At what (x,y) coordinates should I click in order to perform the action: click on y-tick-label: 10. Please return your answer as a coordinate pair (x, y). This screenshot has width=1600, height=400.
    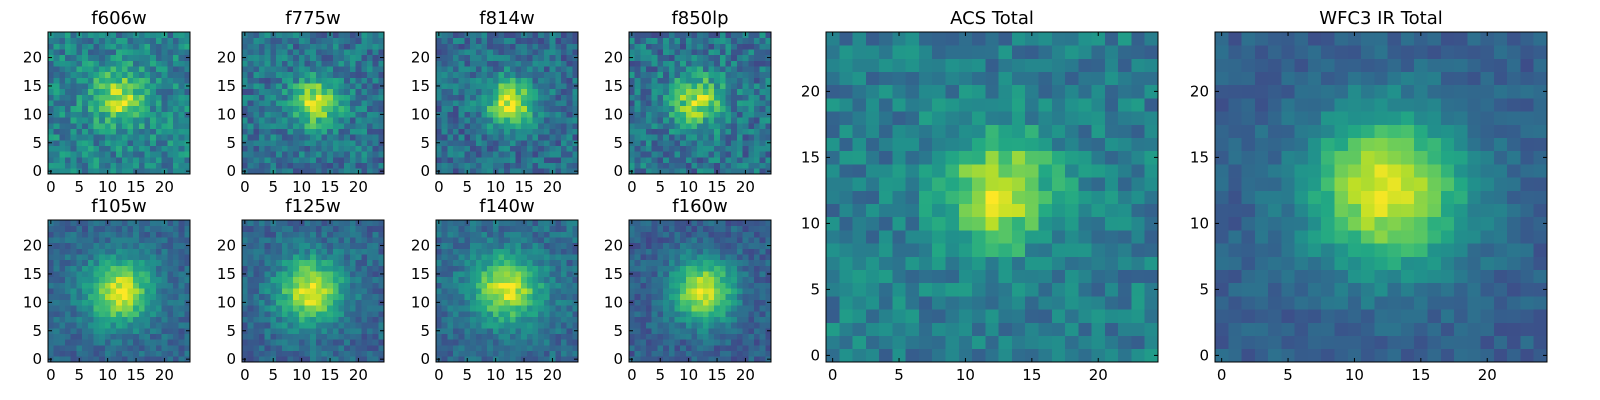
    Looking at the image, I should click on (420, 302).